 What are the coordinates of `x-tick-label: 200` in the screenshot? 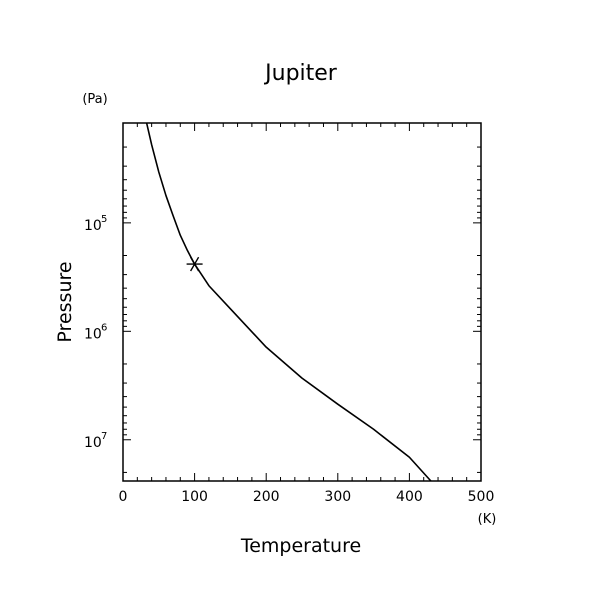 It's located at (266, 497).